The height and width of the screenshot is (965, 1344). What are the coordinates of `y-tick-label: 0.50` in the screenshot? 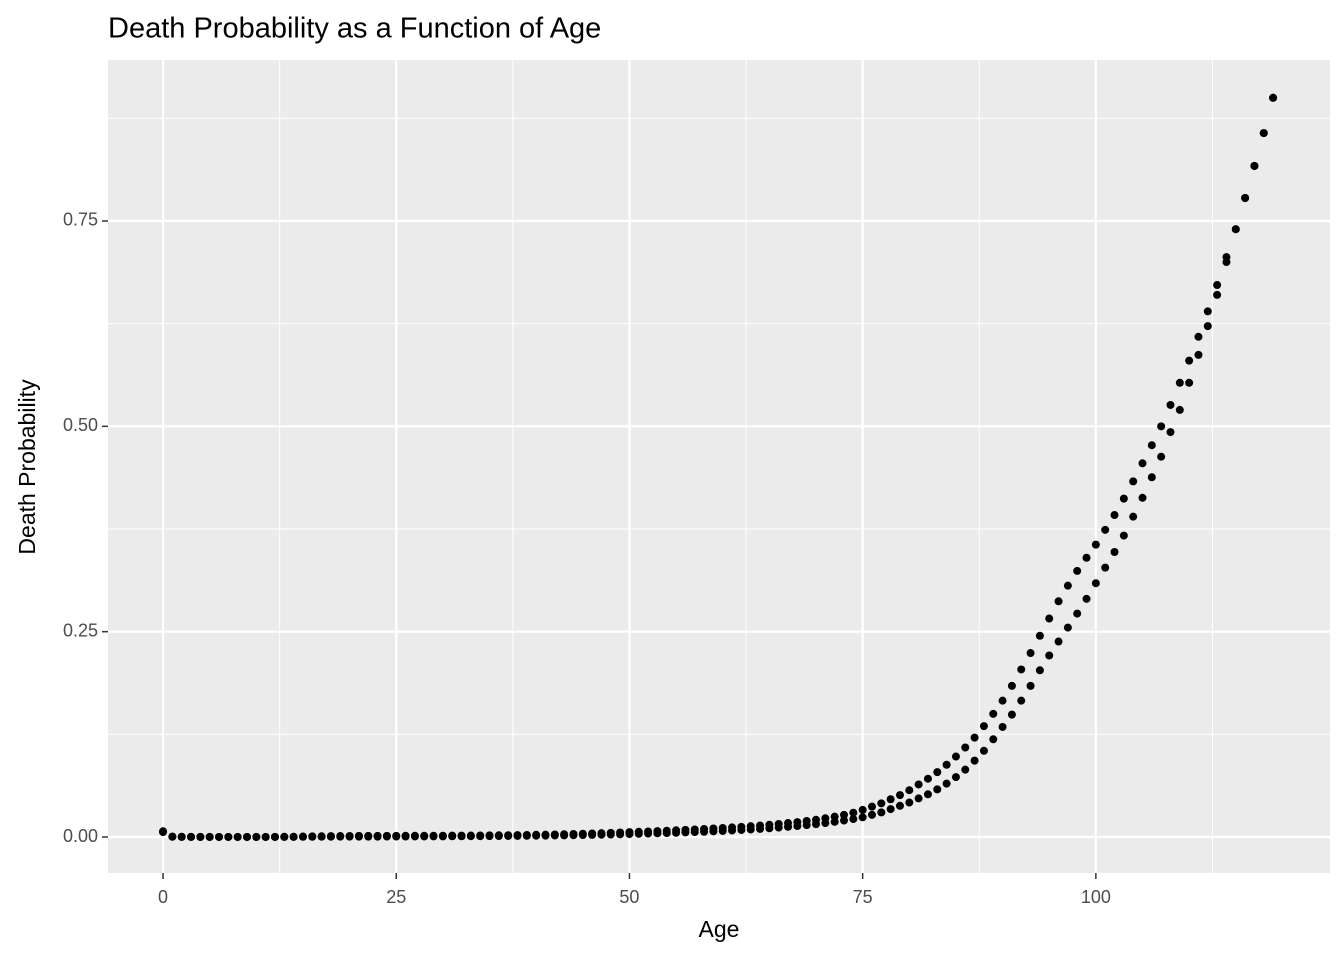 It's located at (80, 425).